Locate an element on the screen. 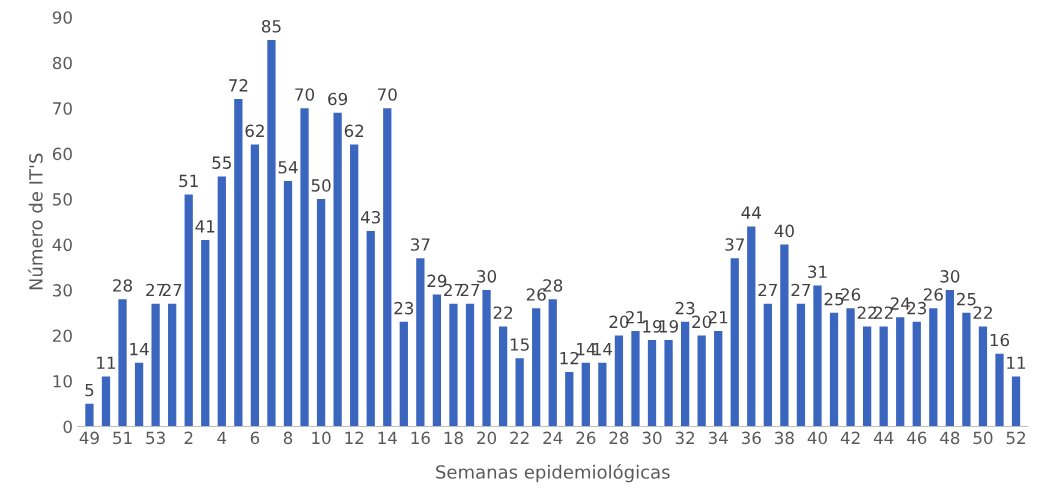  x-tick-label: 4 is located at coordinates (222, 437).